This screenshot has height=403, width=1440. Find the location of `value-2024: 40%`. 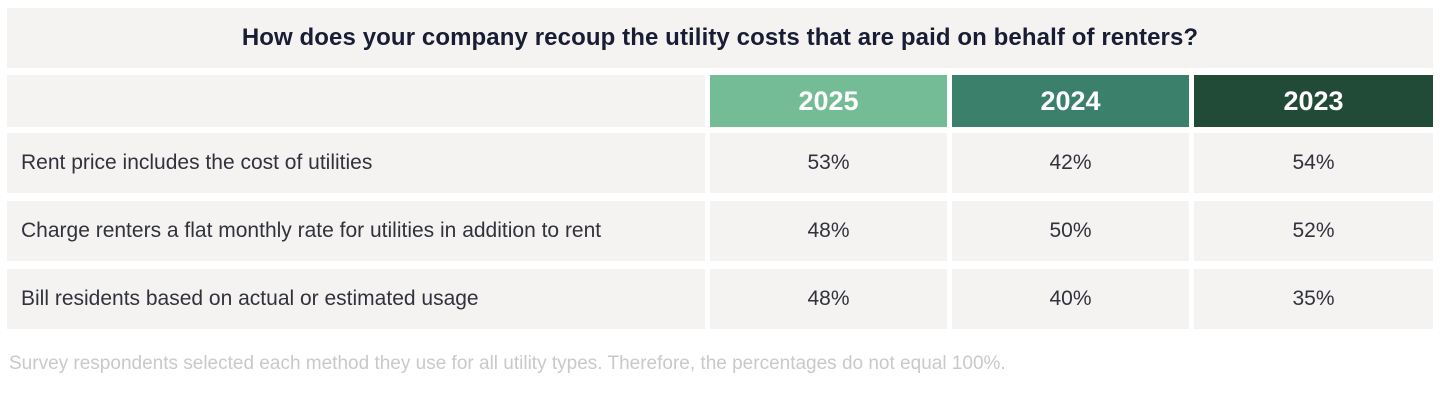

value-2024: 40% is located at coordinates (1070, 299).